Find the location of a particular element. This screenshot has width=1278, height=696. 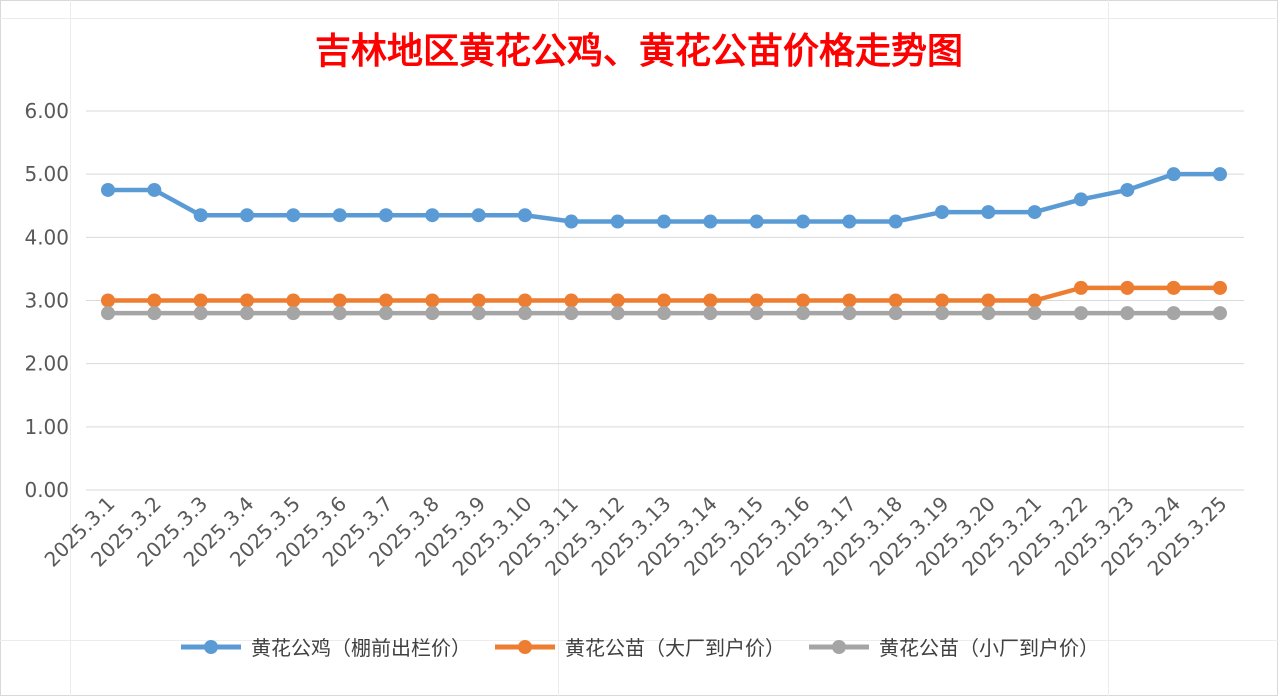

legend: 黄花公鸡（棚前出栏价） 黄花公苗（大厂到户价） 黄花公苗（小厂到户价） is located at coordinates (639, 646).